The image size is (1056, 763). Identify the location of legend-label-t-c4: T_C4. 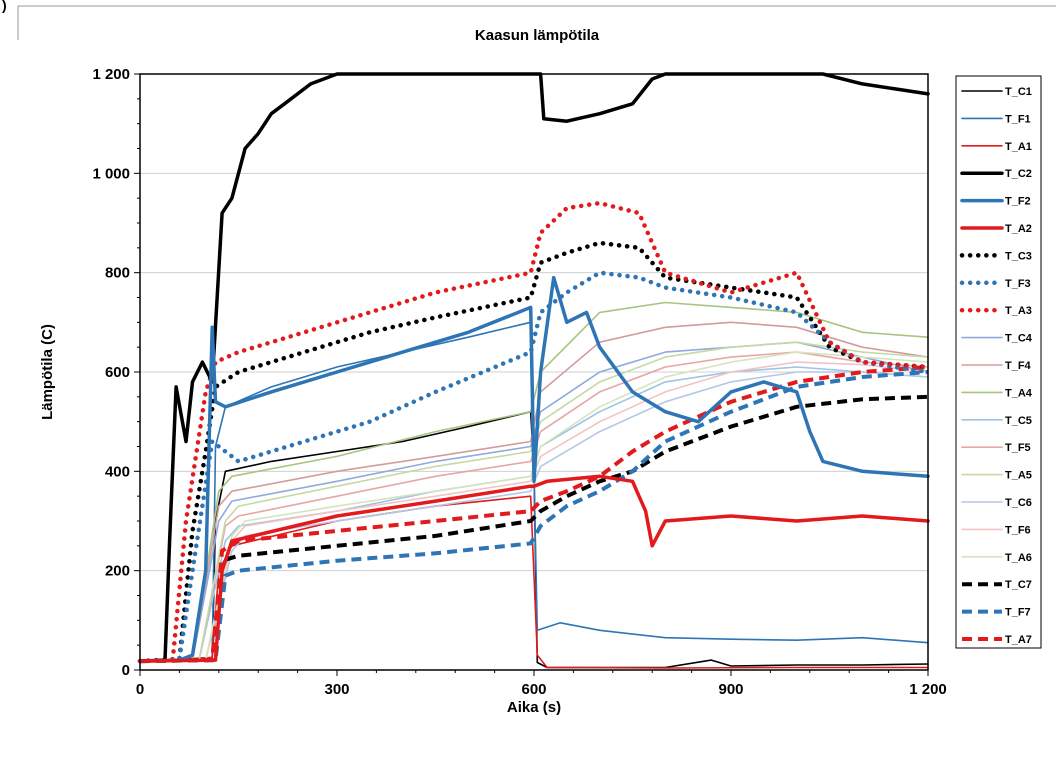
(1019, 339).